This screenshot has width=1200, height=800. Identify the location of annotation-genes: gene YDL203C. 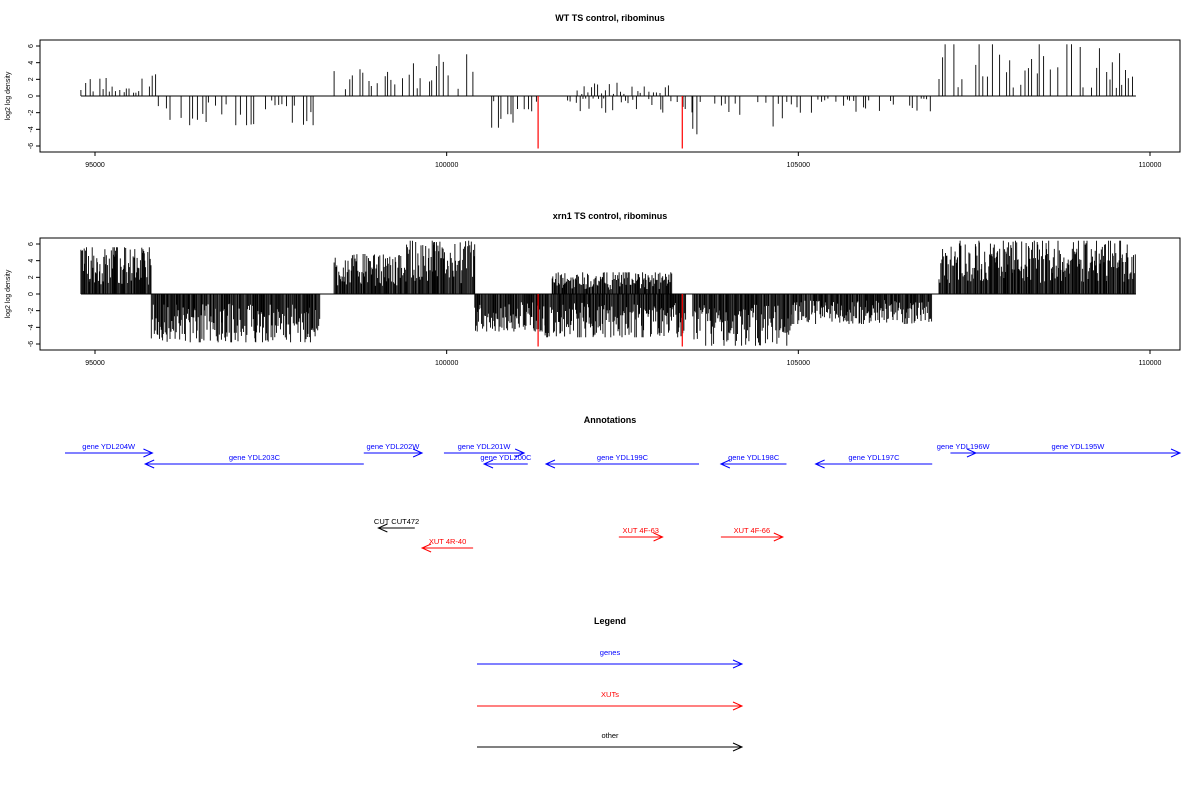
(253, 461).